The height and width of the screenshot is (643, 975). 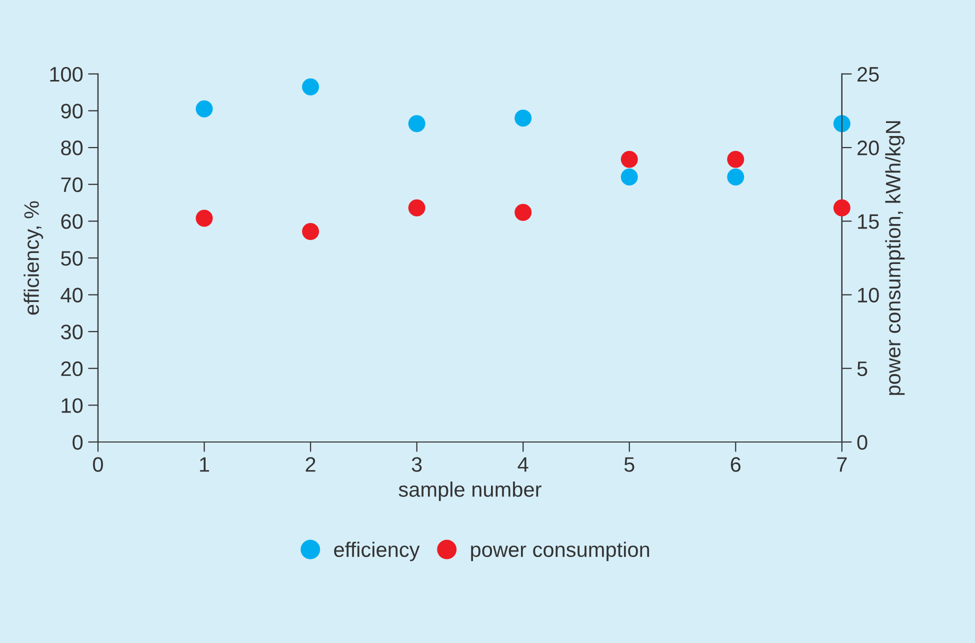 I want to click on x-tick-label: 2, so click(x=311, y=464).